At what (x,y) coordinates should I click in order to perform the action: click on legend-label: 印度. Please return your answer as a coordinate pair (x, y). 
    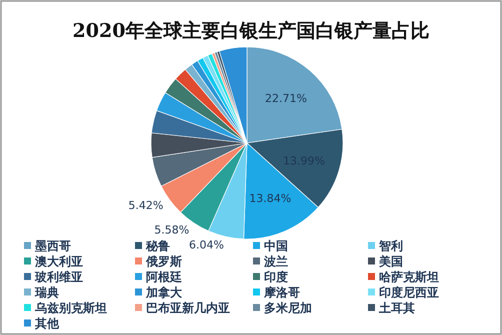
    Looking at the image, I should click on (276, 277).